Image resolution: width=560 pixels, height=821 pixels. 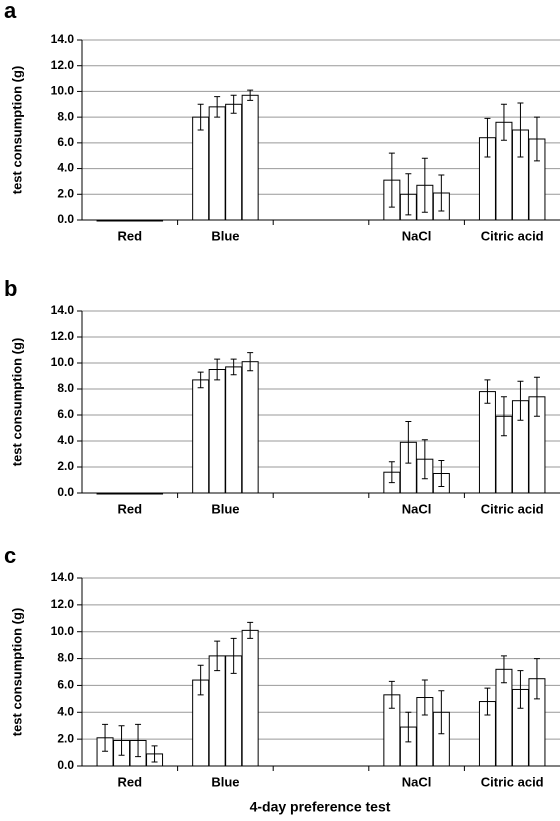 I want to click on x-axis-label: 4-day preference test, so click(x=320, y=807).